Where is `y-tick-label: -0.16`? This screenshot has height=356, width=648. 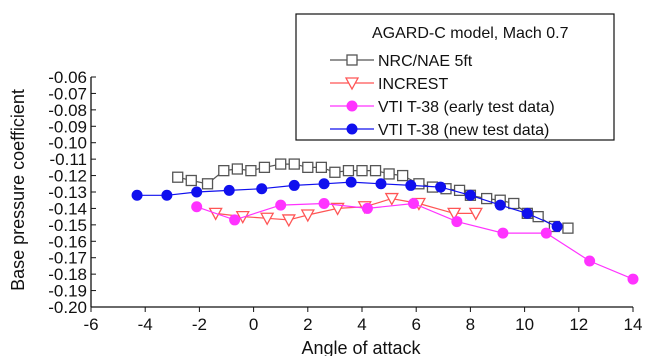
y-tick-label: -0.16 is located at coordinates (67, 241).